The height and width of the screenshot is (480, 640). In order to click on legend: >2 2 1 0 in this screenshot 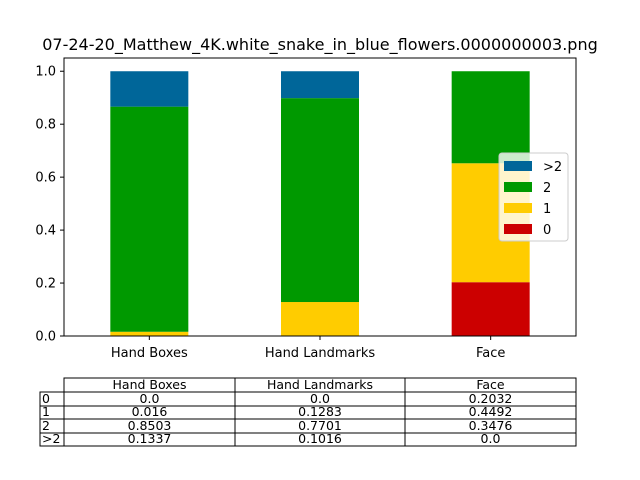, I will do `click(533, 197)`.